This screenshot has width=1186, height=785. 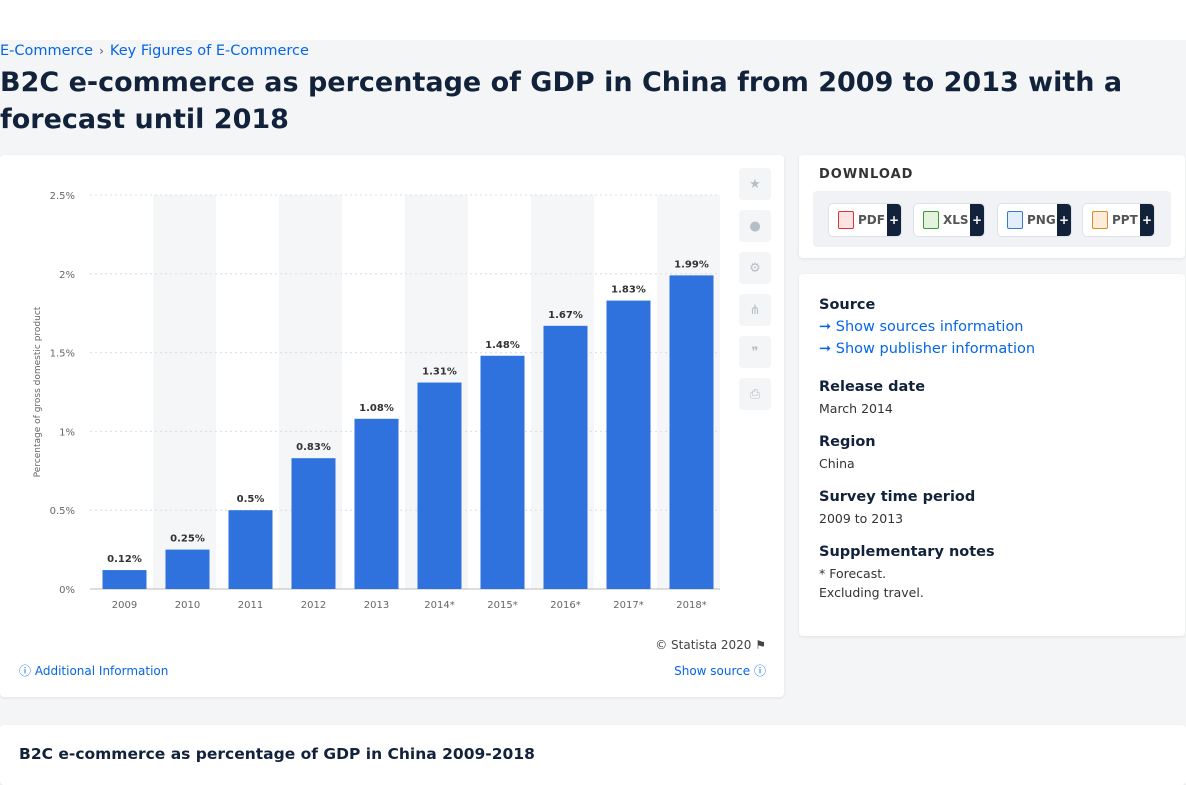 What do you see at coordinates (929, 327) in the screenshot?
I see `show-sources-label: Show sources information` at bounding box center [929, 327].